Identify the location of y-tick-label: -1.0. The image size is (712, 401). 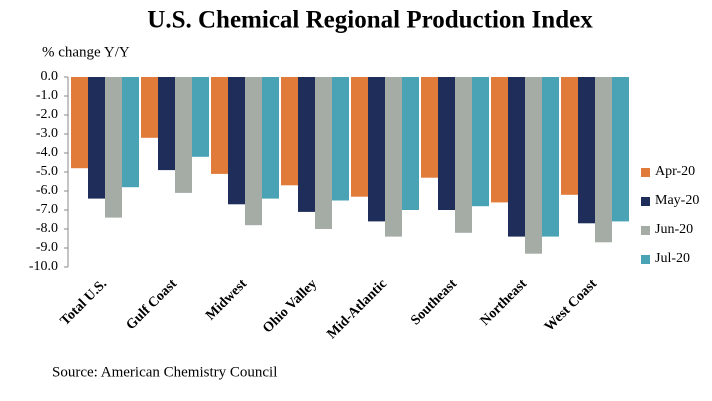
(47, 95).